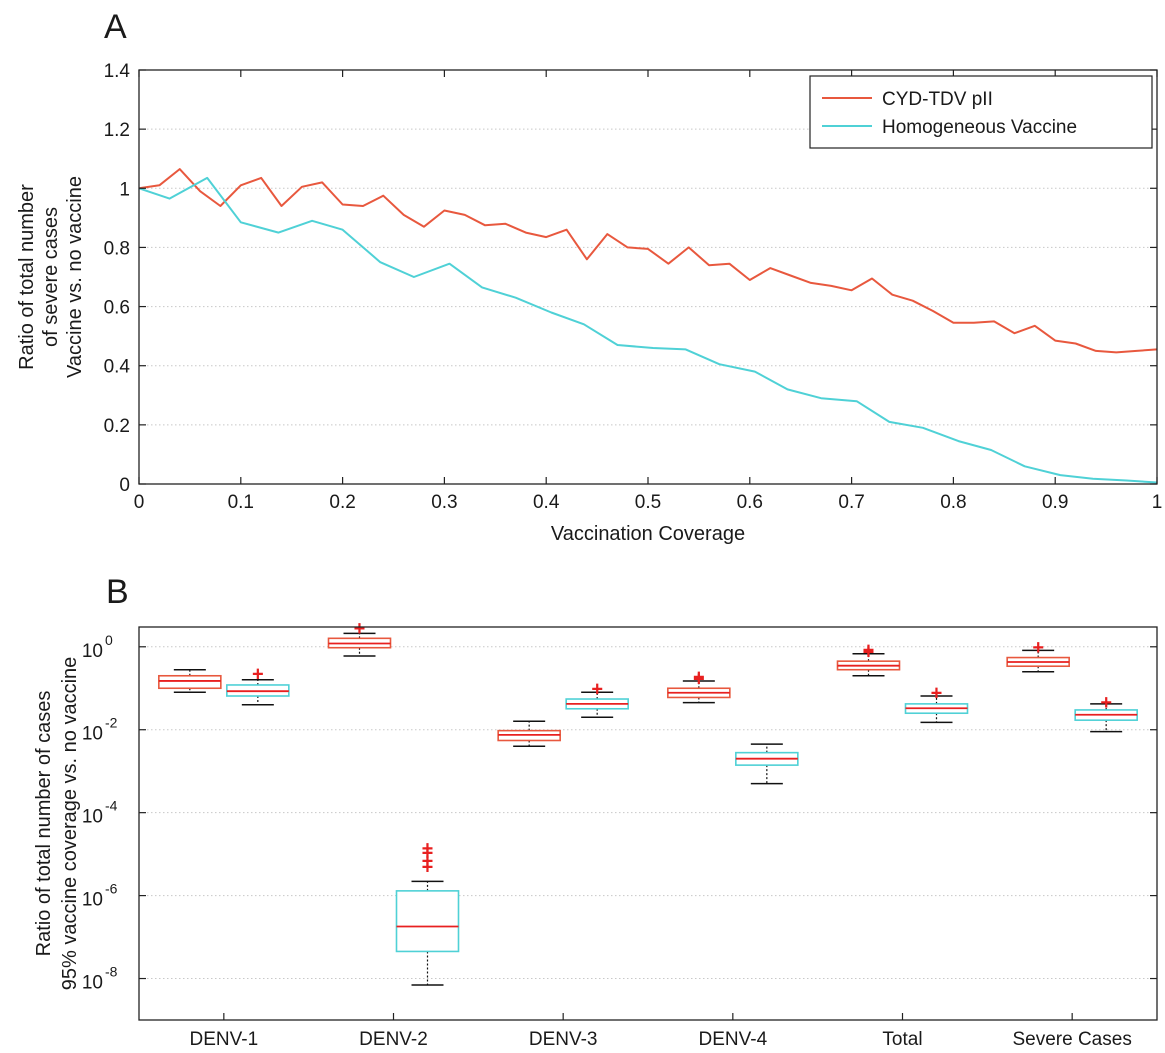 The image size is (1165, 1053). Describe the element at coordinates (75, 277) in the screenshot. I see `y-axis-label-a-line: Vaccine vs. no vaccine` at that location.